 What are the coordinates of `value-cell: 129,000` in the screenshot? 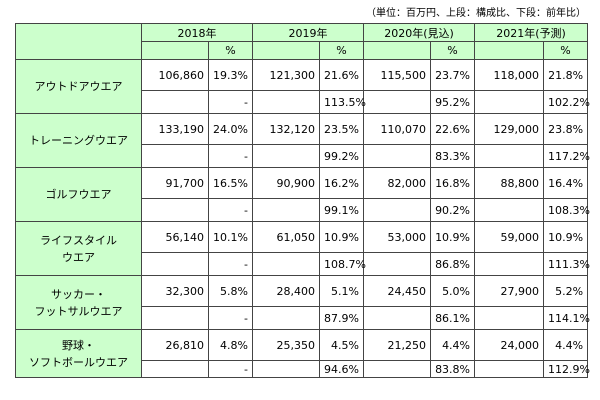 It's located at (509, 129).